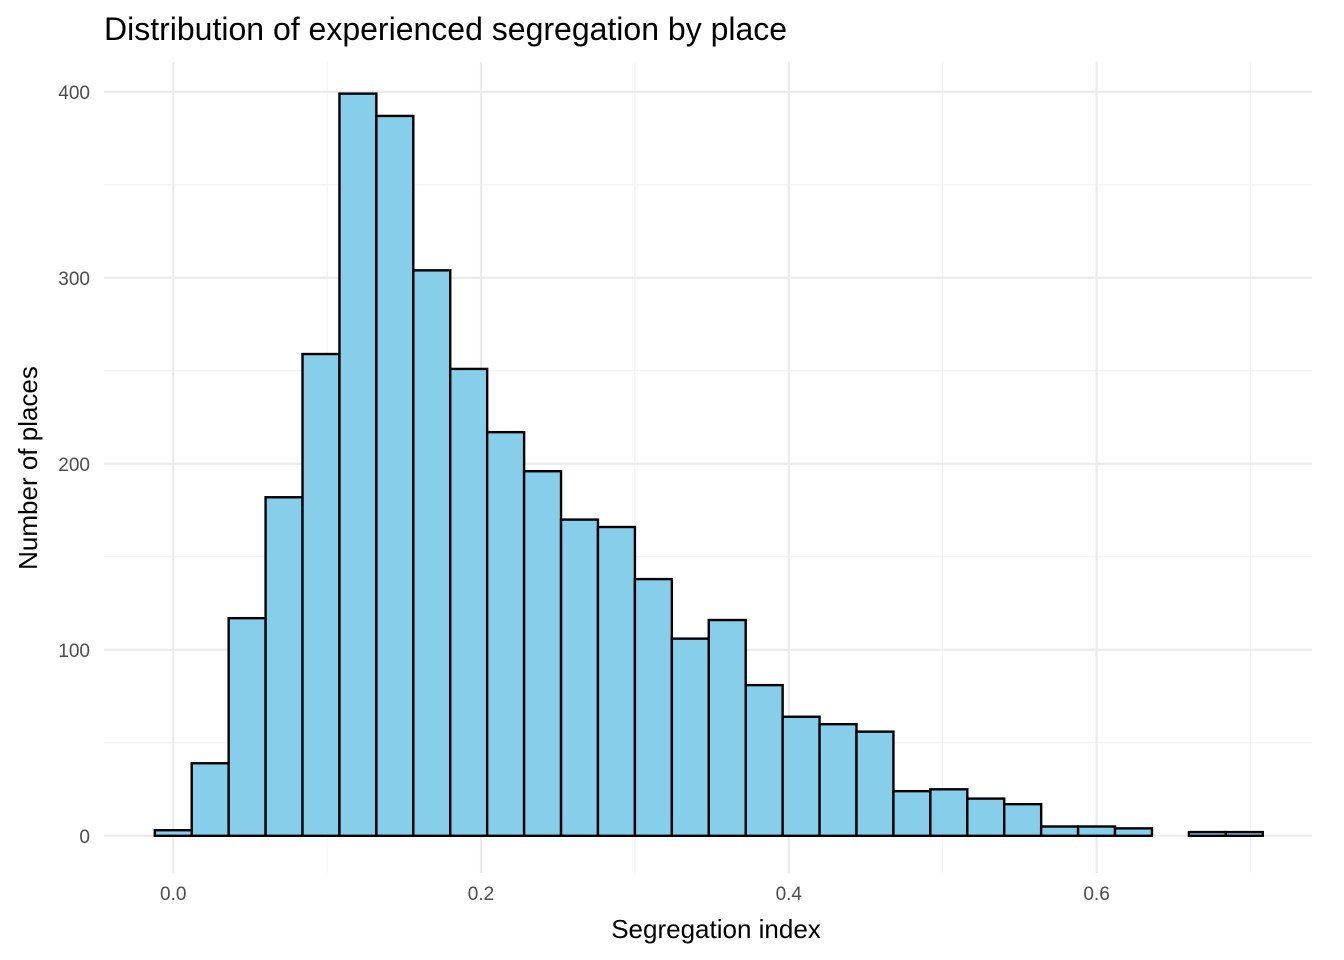 This screenshot has width=1344, height=960. I want to click on x-tick-label: 0.6, so click(1096, 894).